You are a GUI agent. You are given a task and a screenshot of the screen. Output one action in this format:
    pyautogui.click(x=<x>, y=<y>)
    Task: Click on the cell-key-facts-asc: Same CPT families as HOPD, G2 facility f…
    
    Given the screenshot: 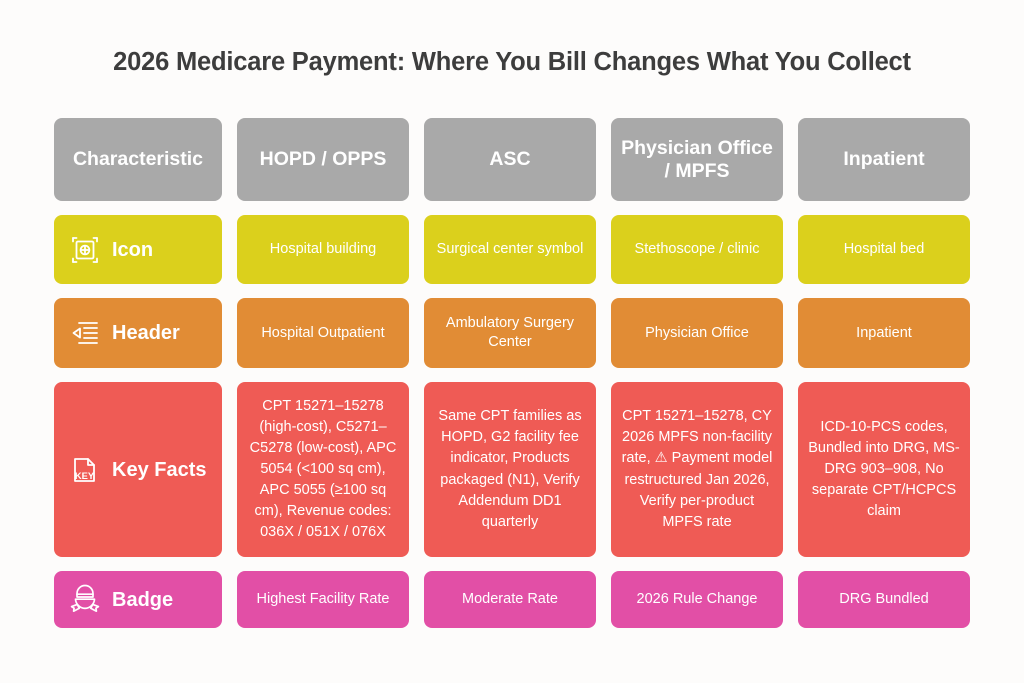 What is the action you would take?
    pyautogui.click(x=510, y=469)
    